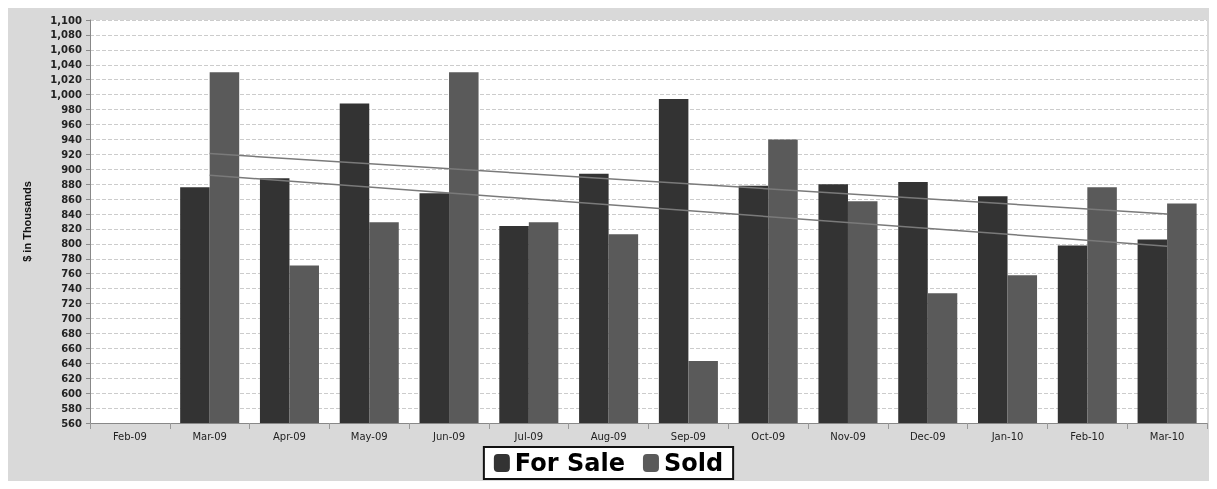  What do you see at coordinates (72, 393) in the screenshot?
I see `y-tick-label: 600` at bounding box center [72, 393].